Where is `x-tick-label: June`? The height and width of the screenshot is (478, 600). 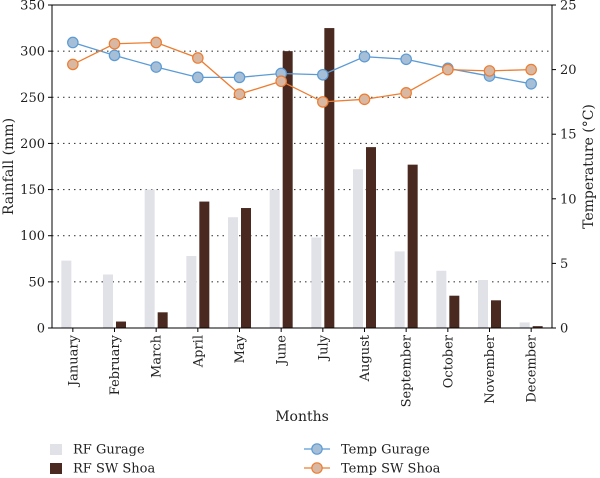 x-tick-label: June is located at coordinates (282, 351).